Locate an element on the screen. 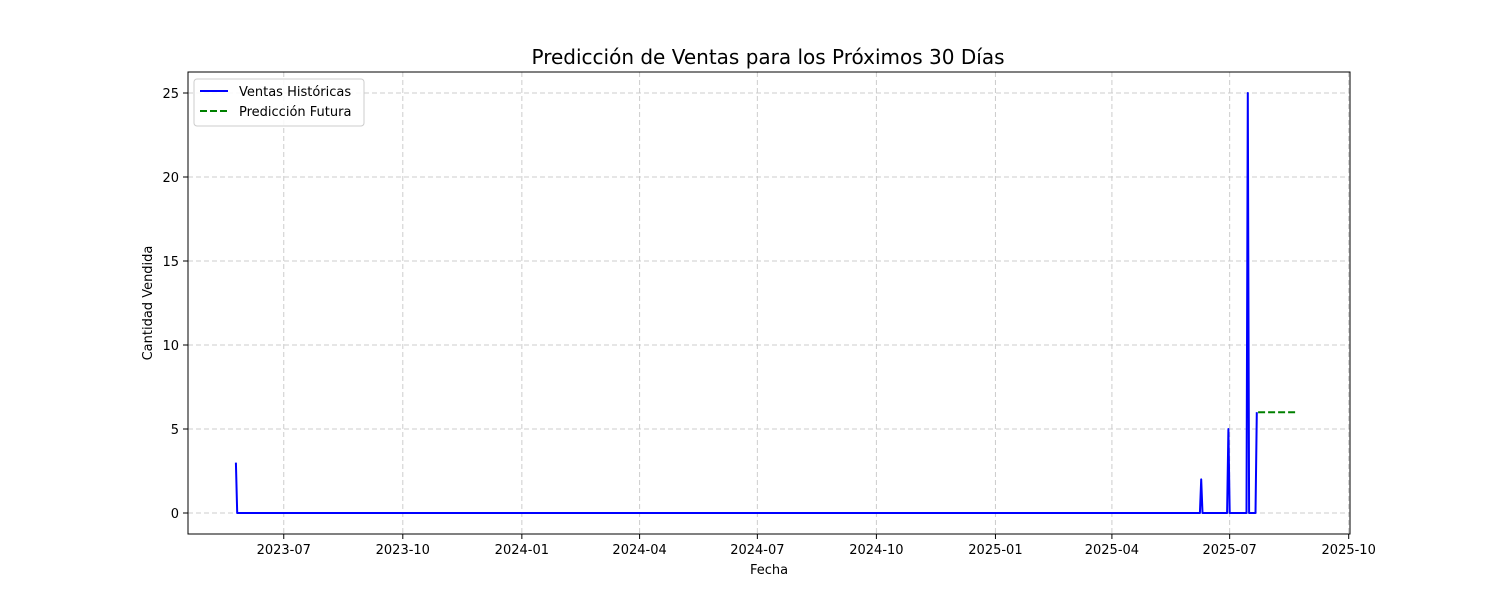 This screenshot has height=600, width=1500. x-tick-label: 2025-04 is located at coordinates (1112, 550).